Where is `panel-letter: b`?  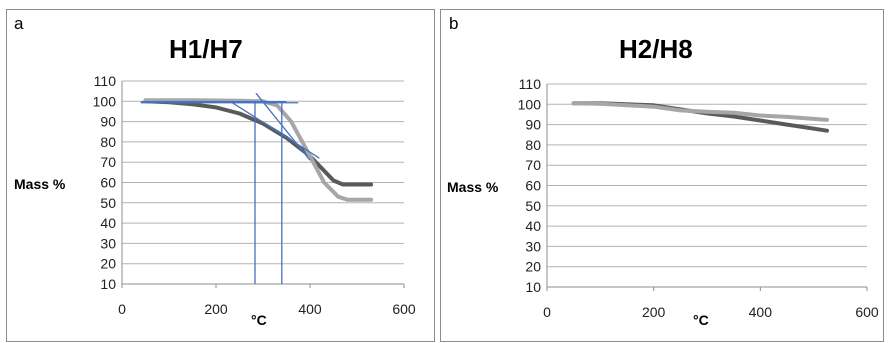
panel-letter: b is located at coordinates (454, 23).